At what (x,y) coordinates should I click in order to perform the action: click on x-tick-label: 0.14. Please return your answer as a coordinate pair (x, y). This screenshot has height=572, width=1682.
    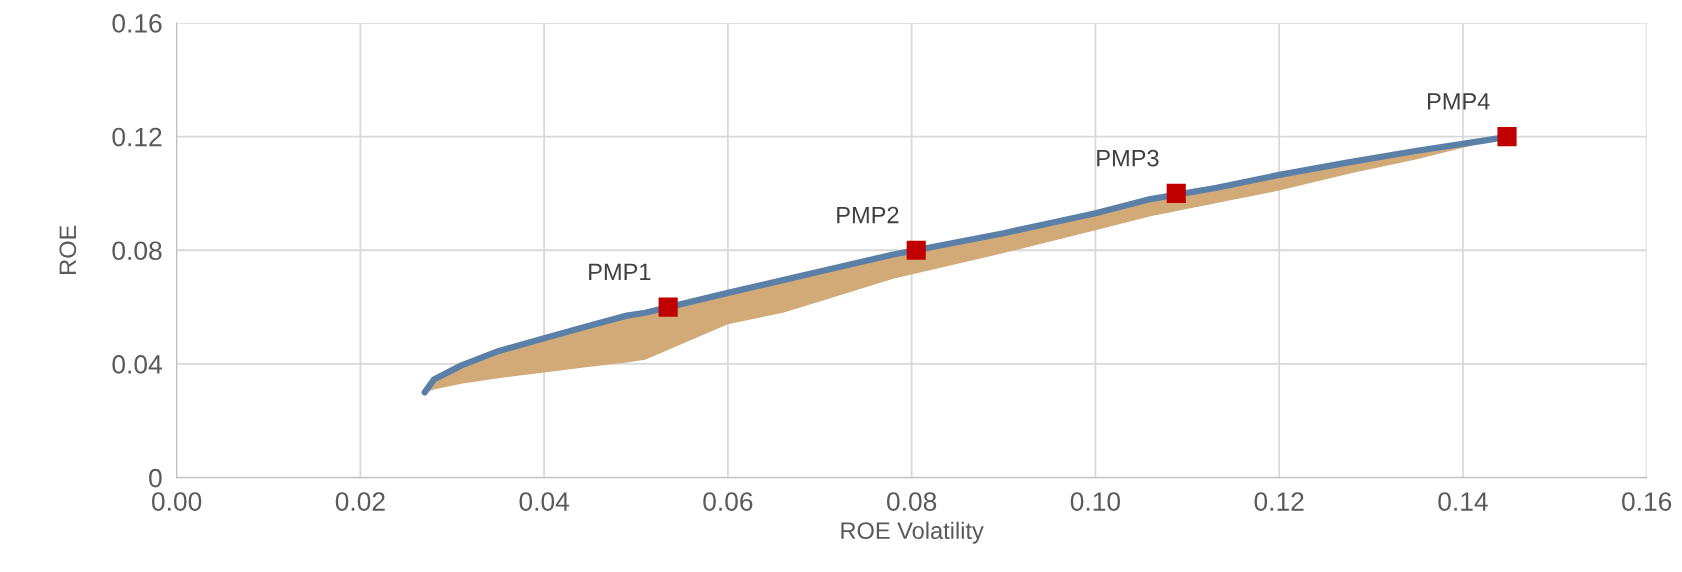
    Looking at the image, I should click on (1463, 501).